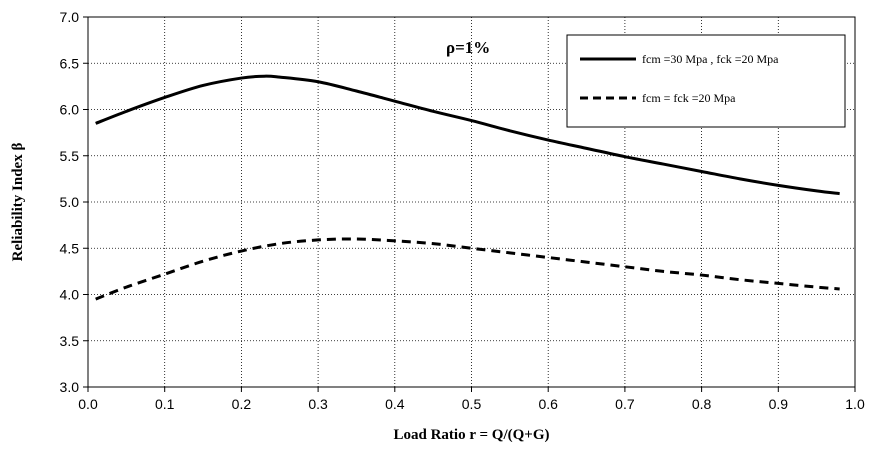  I want to click on y-tick-label: 5.5, so click(70, 156).